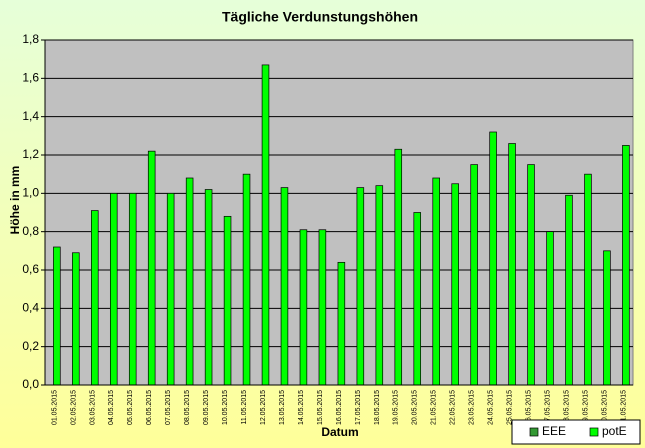  I want to click on x-tick-label: 03.05.2015, so click(92, 407).